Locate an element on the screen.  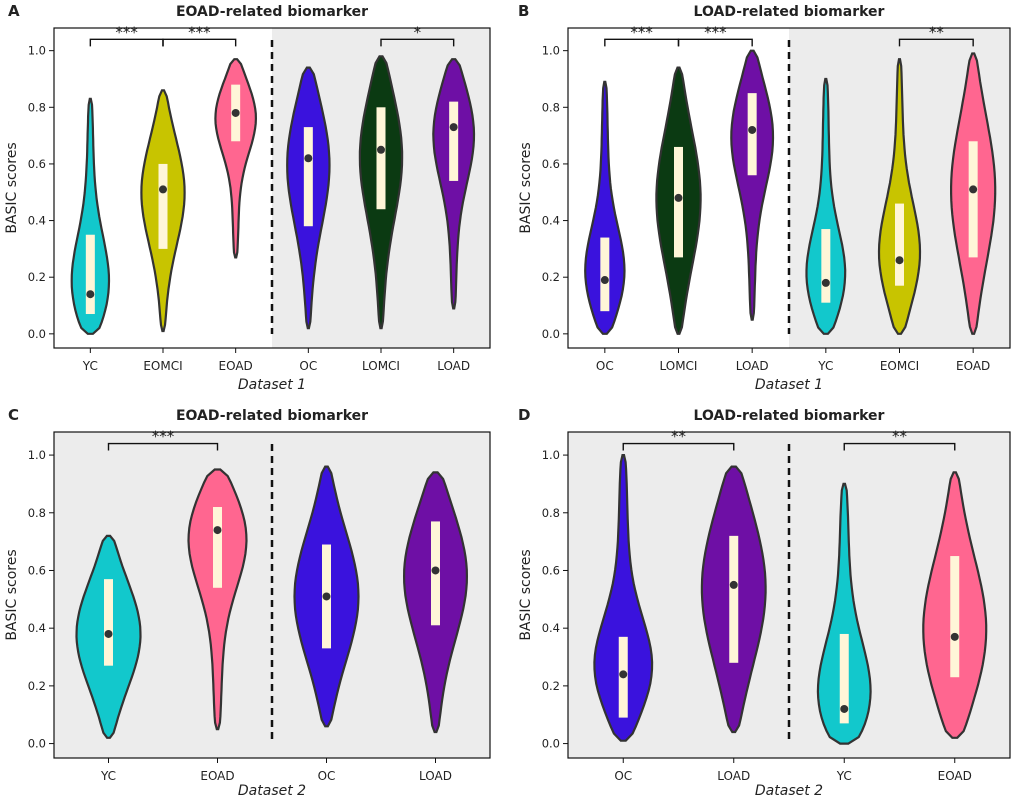
panel-c-category-label-load: LOAD is located at coordinates (435, 776).